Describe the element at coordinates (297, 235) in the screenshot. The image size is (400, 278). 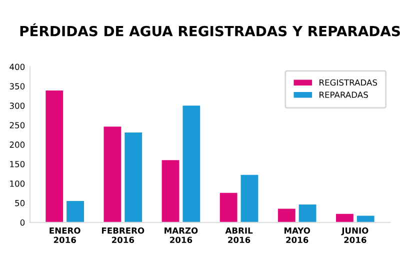
I see `x-tick-label: MAYO 2016` at that location.